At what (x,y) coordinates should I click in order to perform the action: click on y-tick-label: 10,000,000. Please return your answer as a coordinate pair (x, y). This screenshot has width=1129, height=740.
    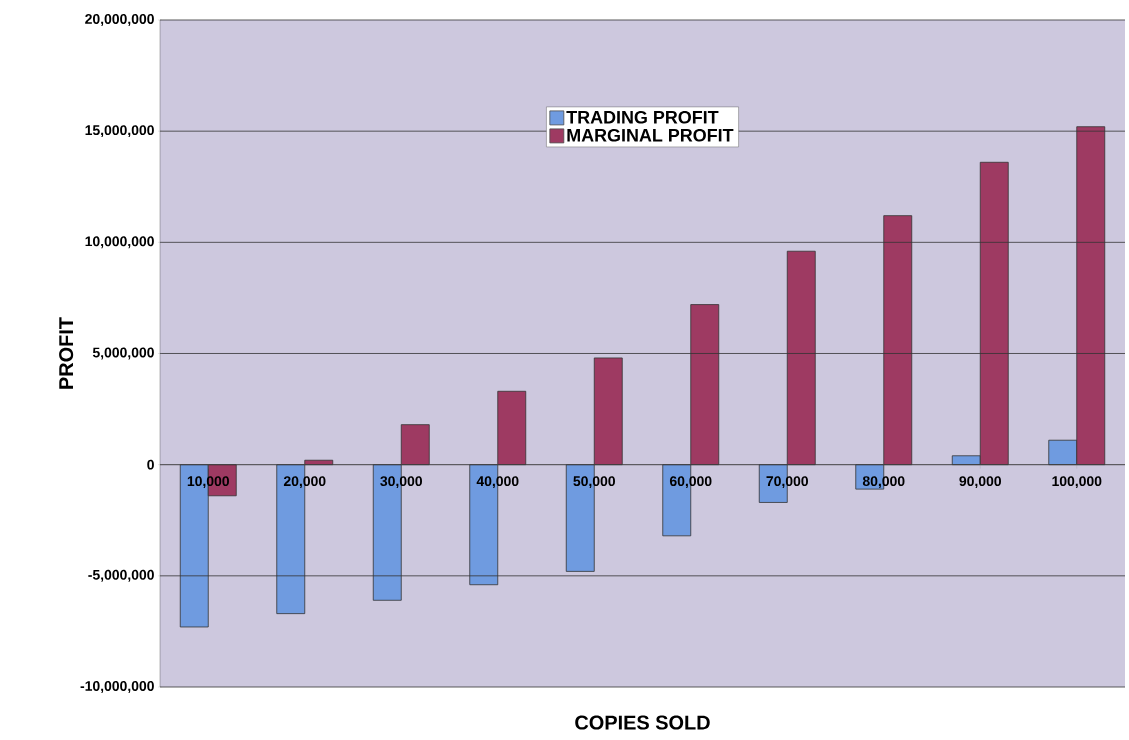
    Looking at the image, I should click on (119, 242).